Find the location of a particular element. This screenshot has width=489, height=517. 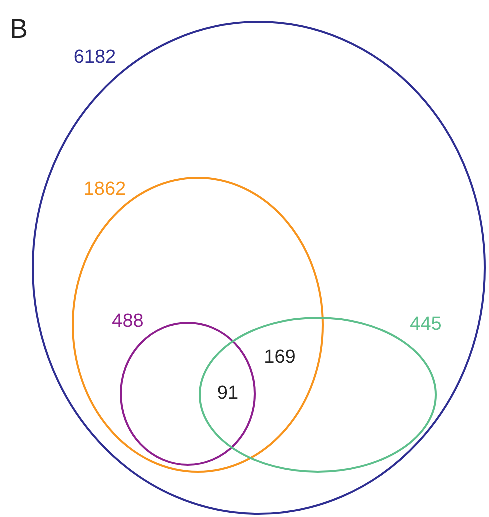

text: B is located at coordinates (19, 29).